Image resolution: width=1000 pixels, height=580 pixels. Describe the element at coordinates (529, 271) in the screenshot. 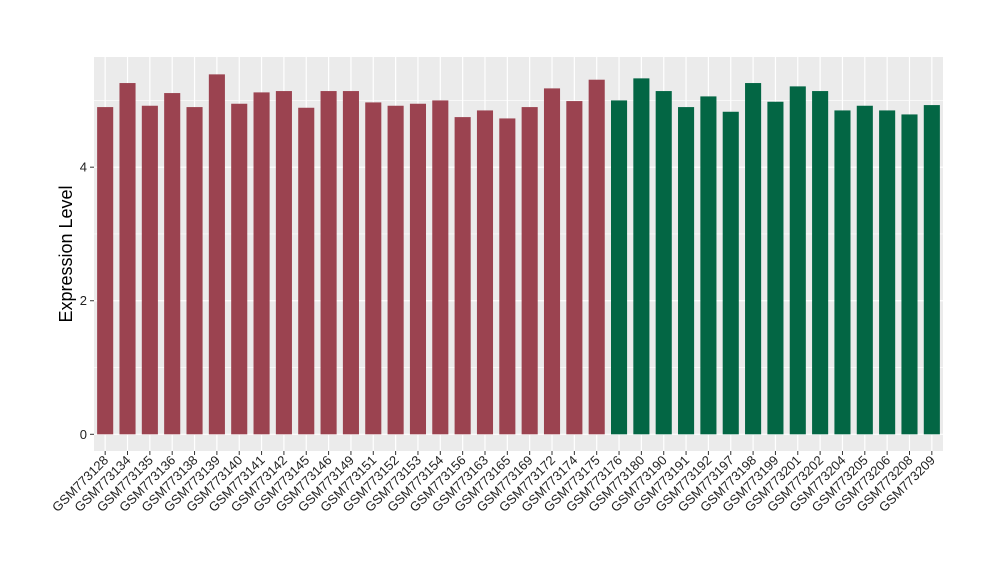

I see `bar-GSM773169` at that location.